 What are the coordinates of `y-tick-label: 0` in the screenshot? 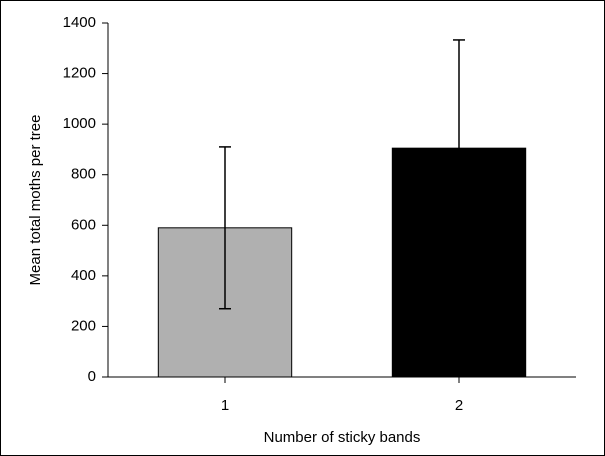 It's located at (92, 376).